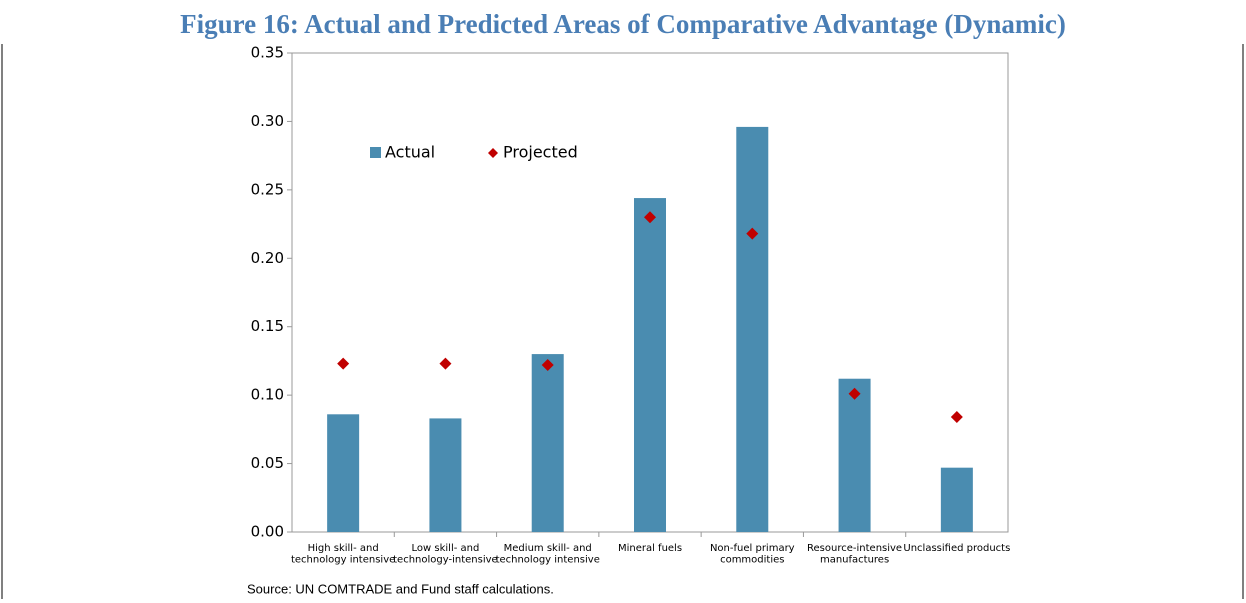 This screenshot has width=1246, height=603. I want to click on x-tick-label: Non-fuel primary commodities, so click(752, 554).